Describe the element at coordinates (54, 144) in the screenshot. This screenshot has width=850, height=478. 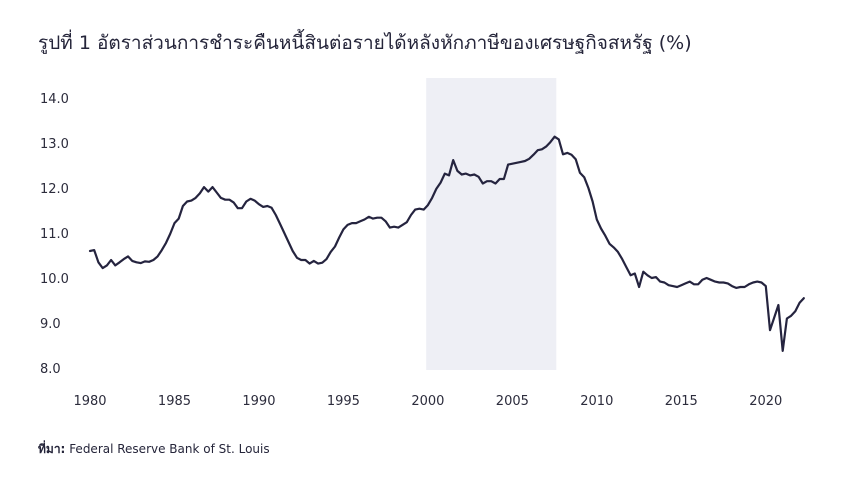
I see `y-tick-label: 13.0` at that location.